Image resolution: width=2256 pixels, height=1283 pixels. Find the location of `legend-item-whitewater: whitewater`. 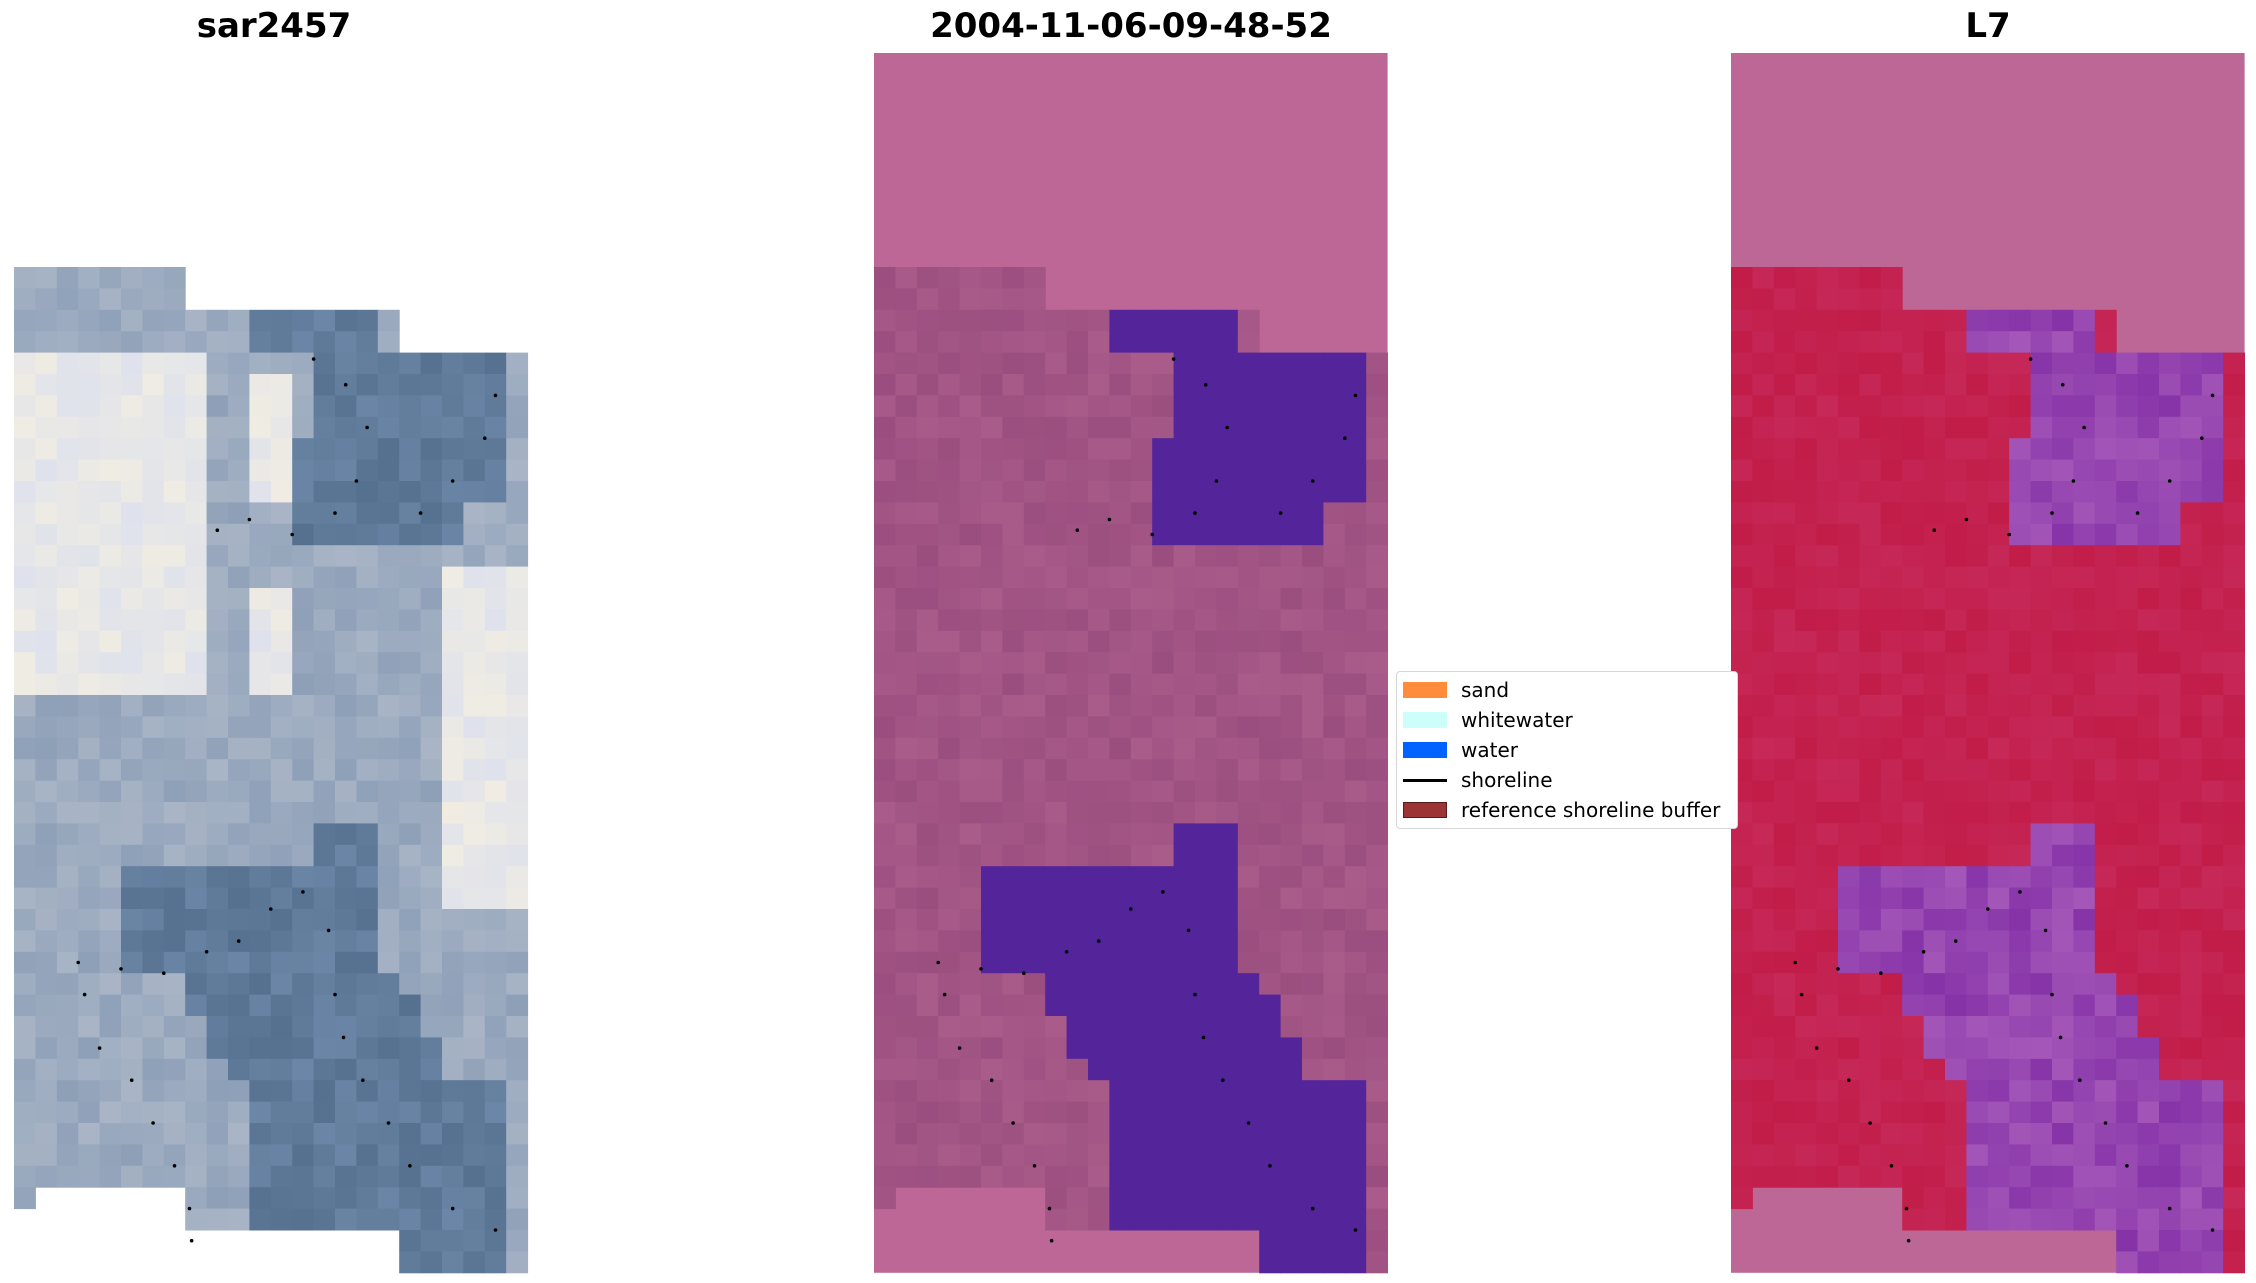

legend-item-whitewater: whitewater is located at coordinates (1488, 720).